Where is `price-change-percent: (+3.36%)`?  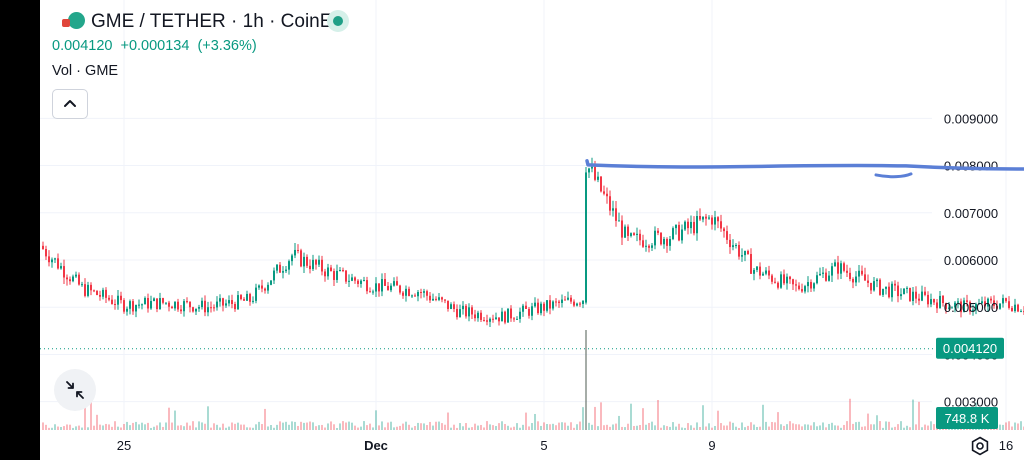 price-change-percent: (+3.36%) is located at coordinates (227, 46).